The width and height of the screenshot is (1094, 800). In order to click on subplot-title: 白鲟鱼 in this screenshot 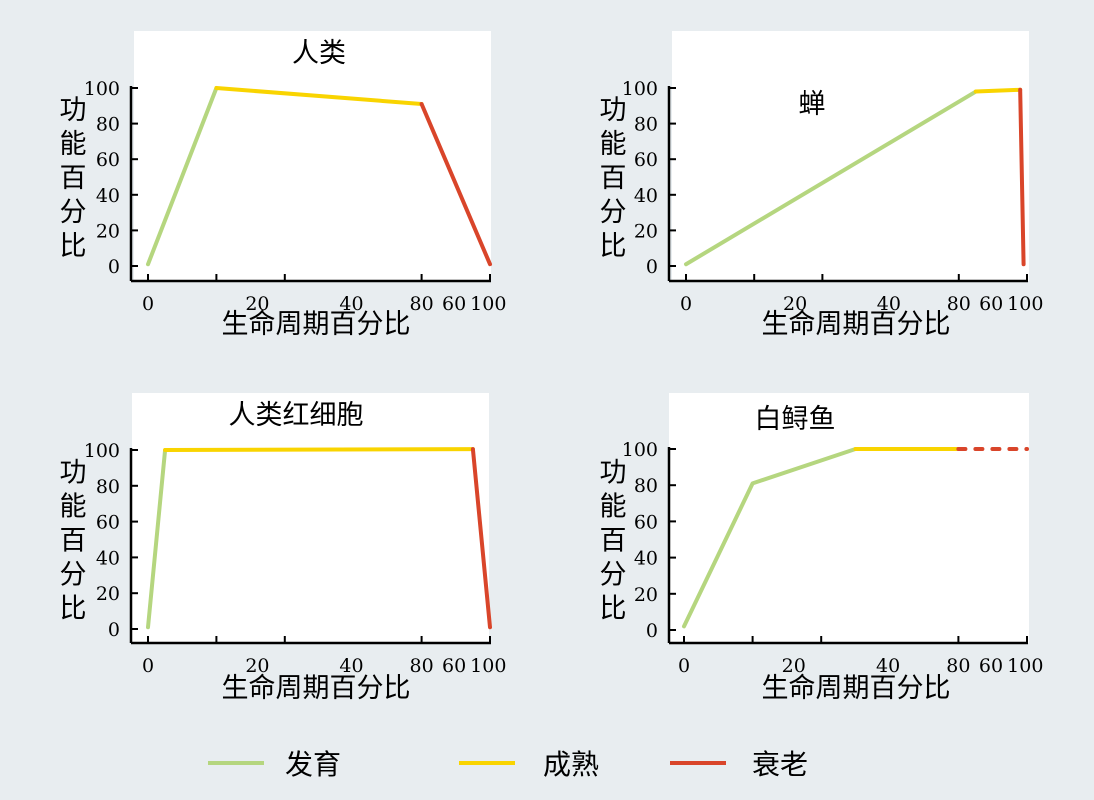, I will do `click(795, 419)`.